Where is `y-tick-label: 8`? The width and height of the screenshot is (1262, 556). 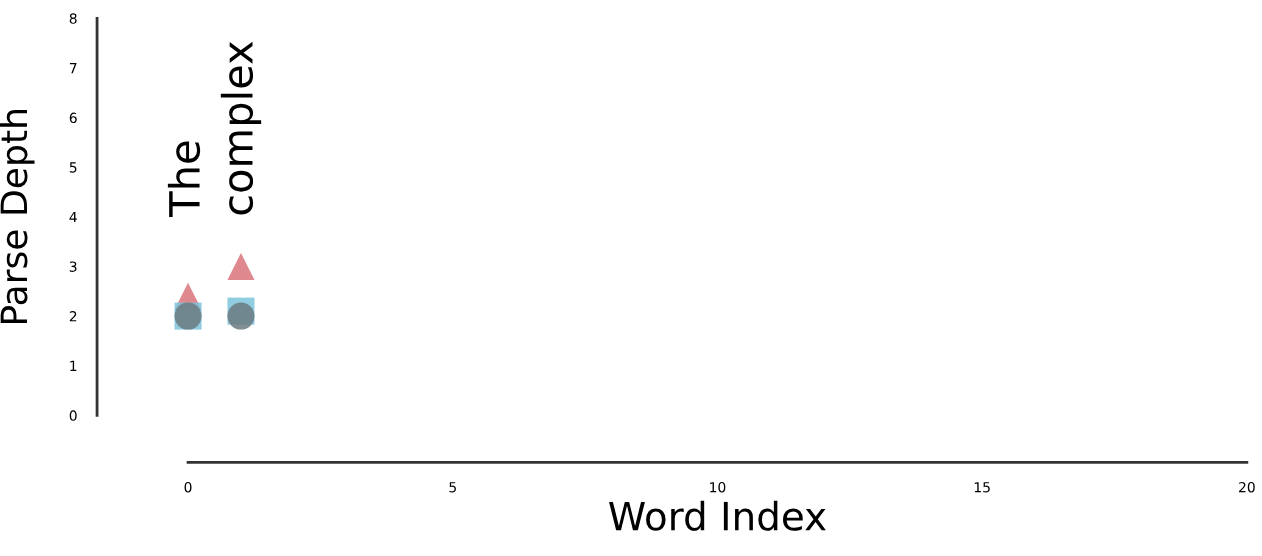 y-tick-label: 8 is located at coordinates (73, 18).